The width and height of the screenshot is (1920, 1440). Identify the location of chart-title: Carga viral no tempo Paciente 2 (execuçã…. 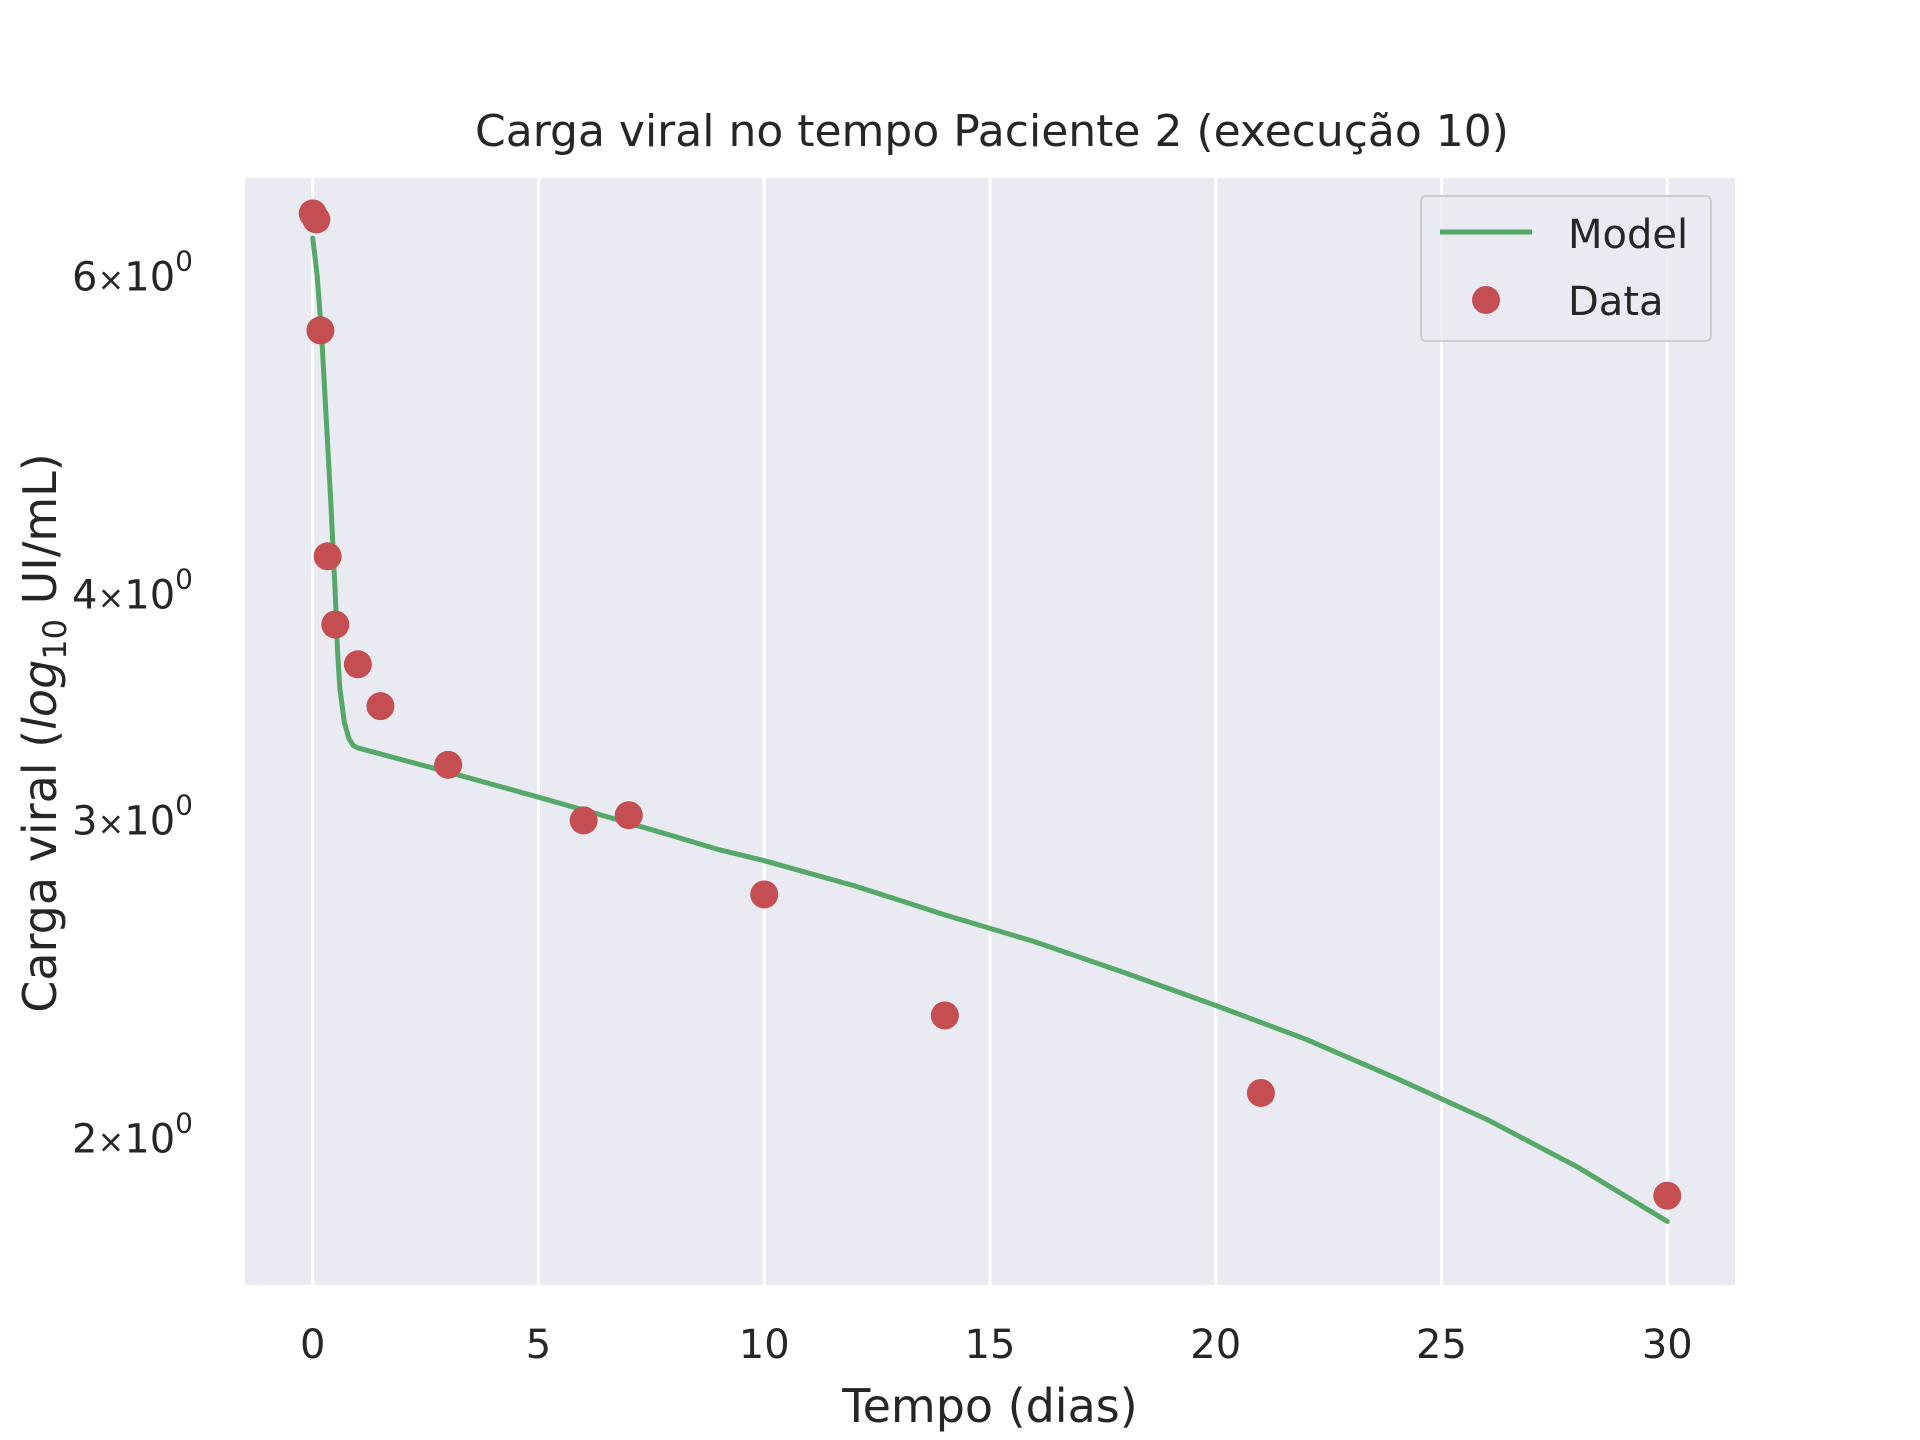
(992, 131).